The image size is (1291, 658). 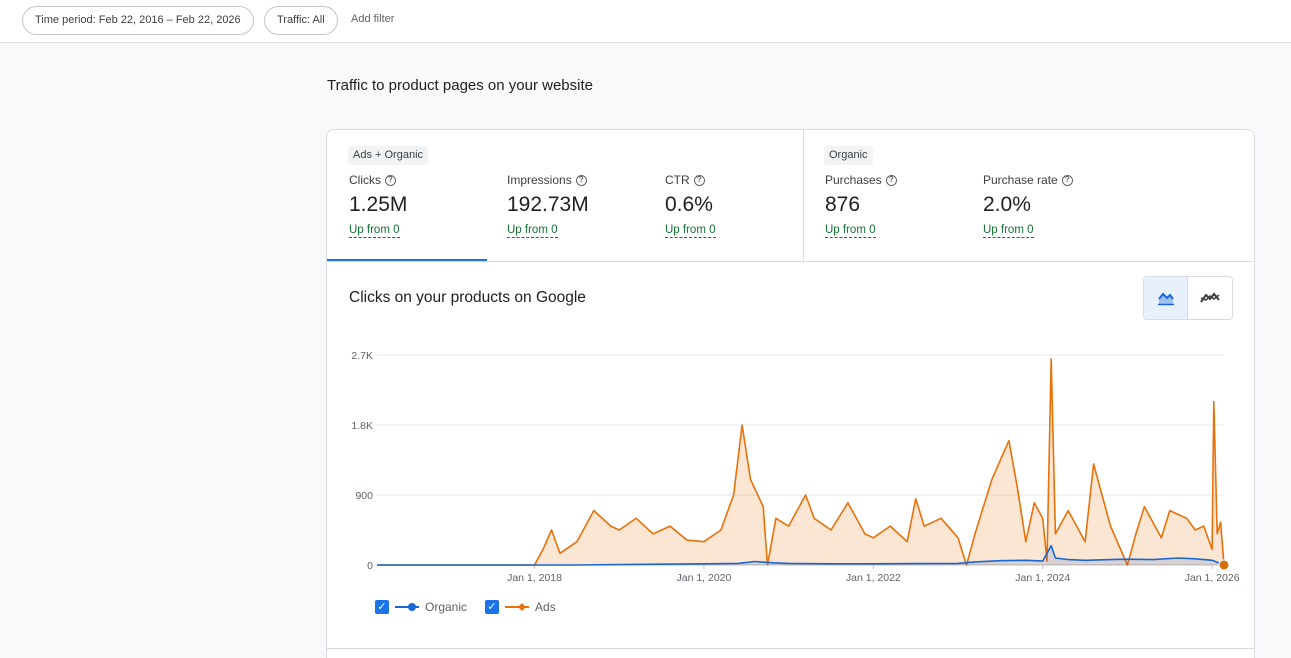 I want to click on ads-line-marker-icon, so click(x=517, y=607).